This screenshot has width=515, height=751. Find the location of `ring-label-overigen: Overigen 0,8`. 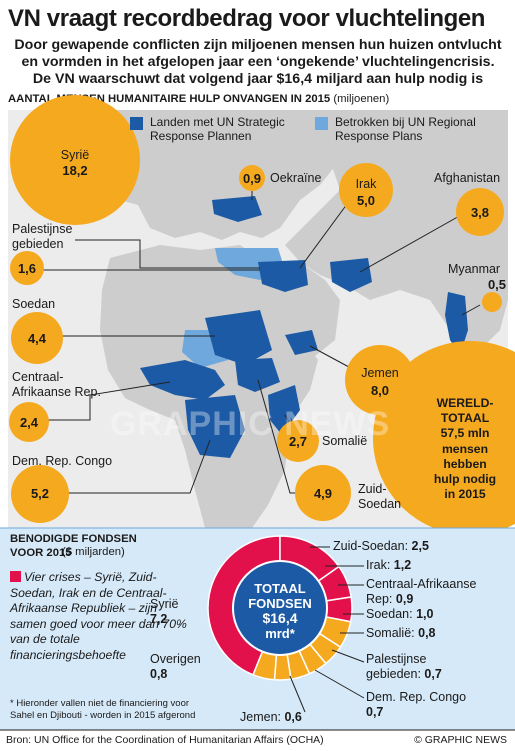

ring-label-overigen: Overigen 0,8 is located at coordinates (175, 667).